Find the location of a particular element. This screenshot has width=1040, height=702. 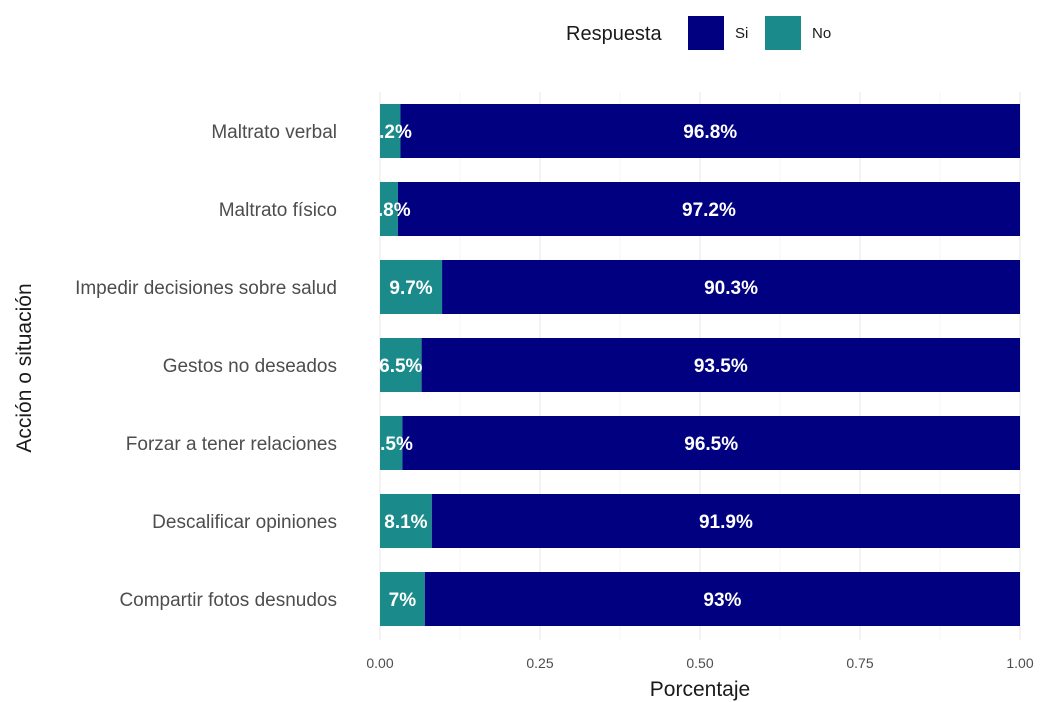

bar-label-si-maltrato-fisico: 97.2% is located at coordinates (709, 210).